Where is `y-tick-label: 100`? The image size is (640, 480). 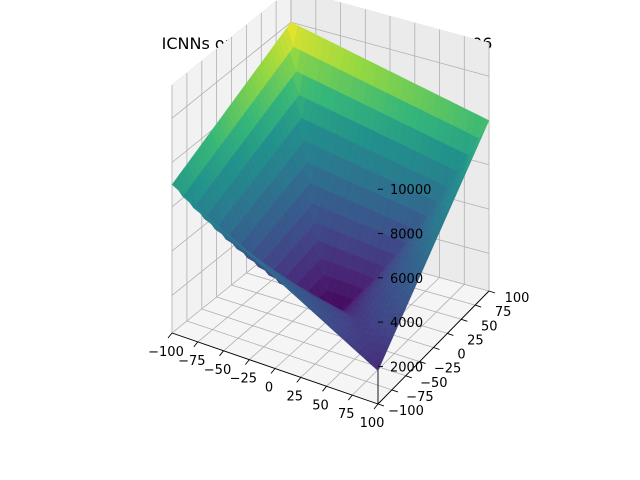 y-tick-label: 100 is located at coordinates (517, 298).